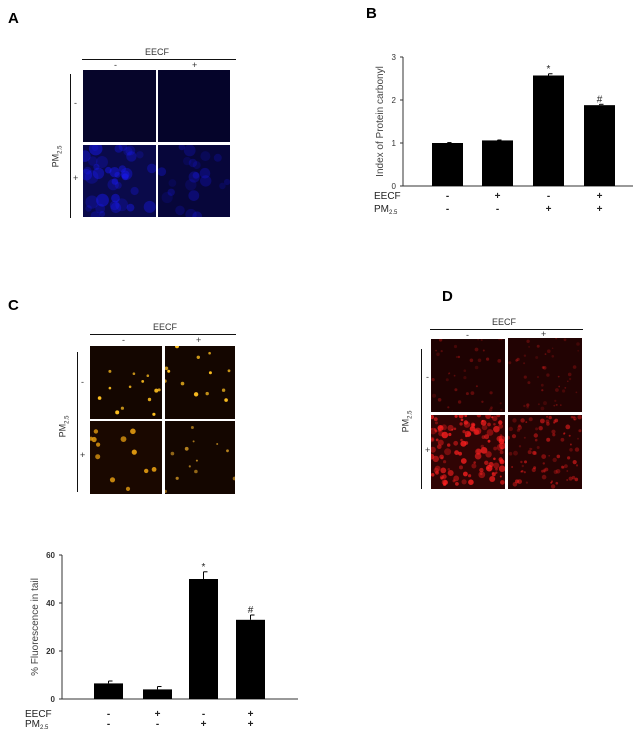 This screenshot has width=639, height=737. What do you see at coordinates (600, 99) in the screenshot?
I see `significance-marker: #` at bounding box center [600, 99].